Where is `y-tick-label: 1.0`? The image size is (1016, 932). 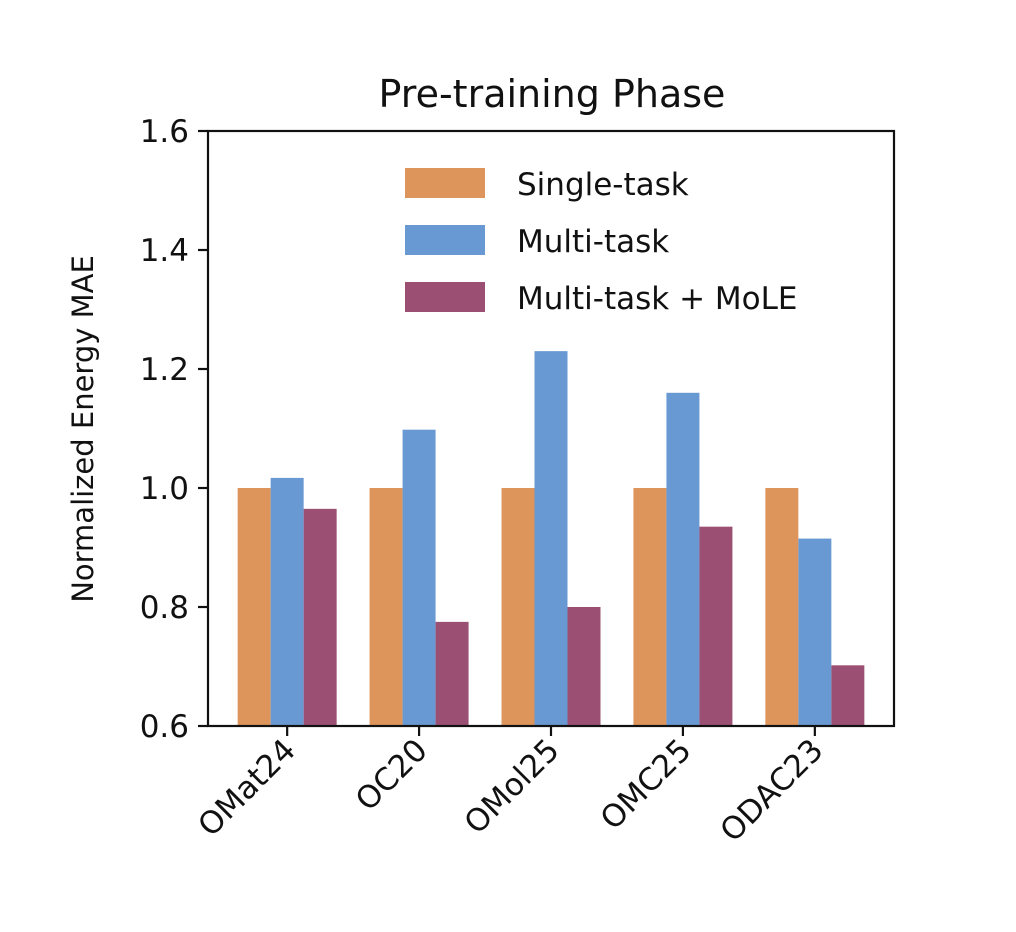
y-tick-label: 1.0 is located at coordinates (164, 489).